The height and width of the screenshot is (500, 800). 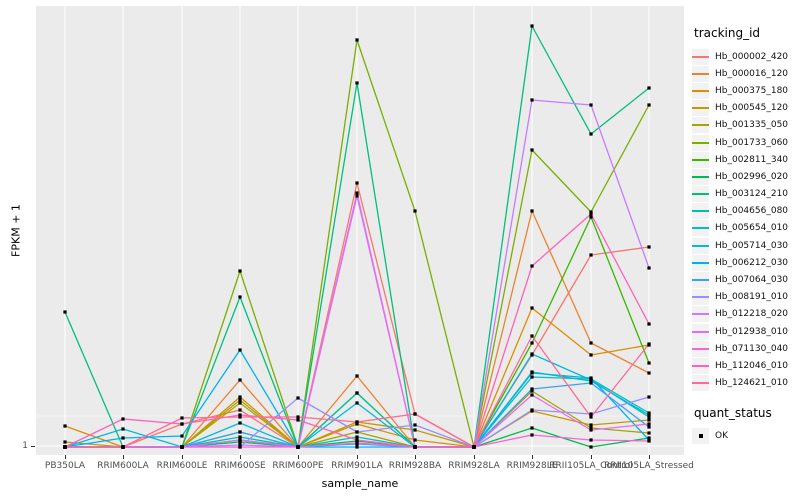 What do you see at coordinates (752, 125) in the screenshot?
I see `legend-item-label: Hb_001335_050` at bounding box center [752, 125].